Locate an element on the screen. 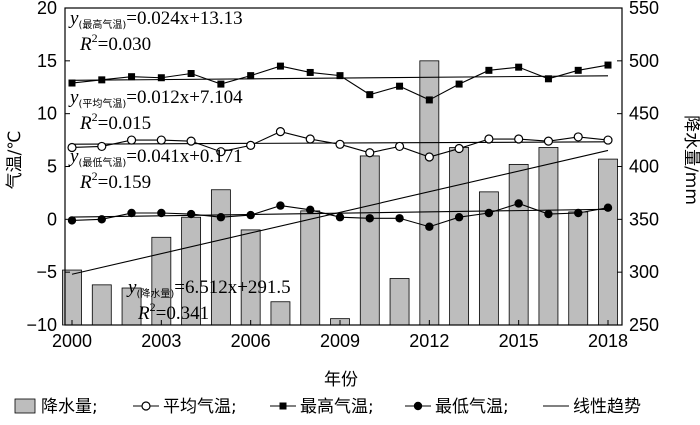 This screenshot has width=700, height=425. regression-equation: y(平均气温)=0.012x+7.104 is located at coordinates (155, 98).